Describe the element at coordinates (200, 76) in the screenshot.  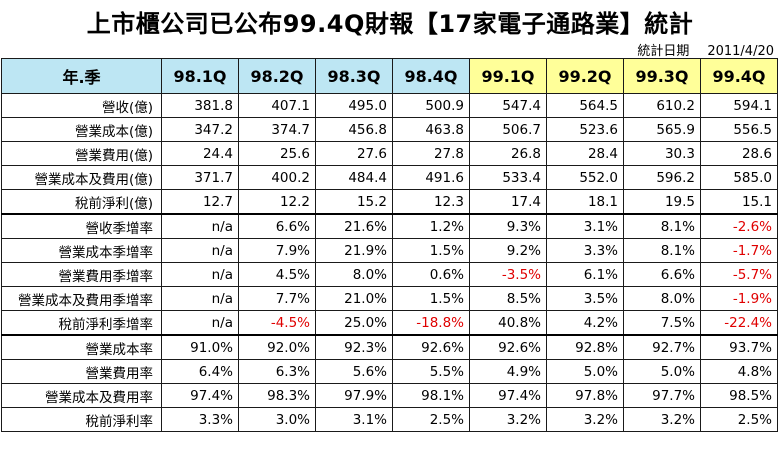
I see `column-header: 98.1Q` at that location.